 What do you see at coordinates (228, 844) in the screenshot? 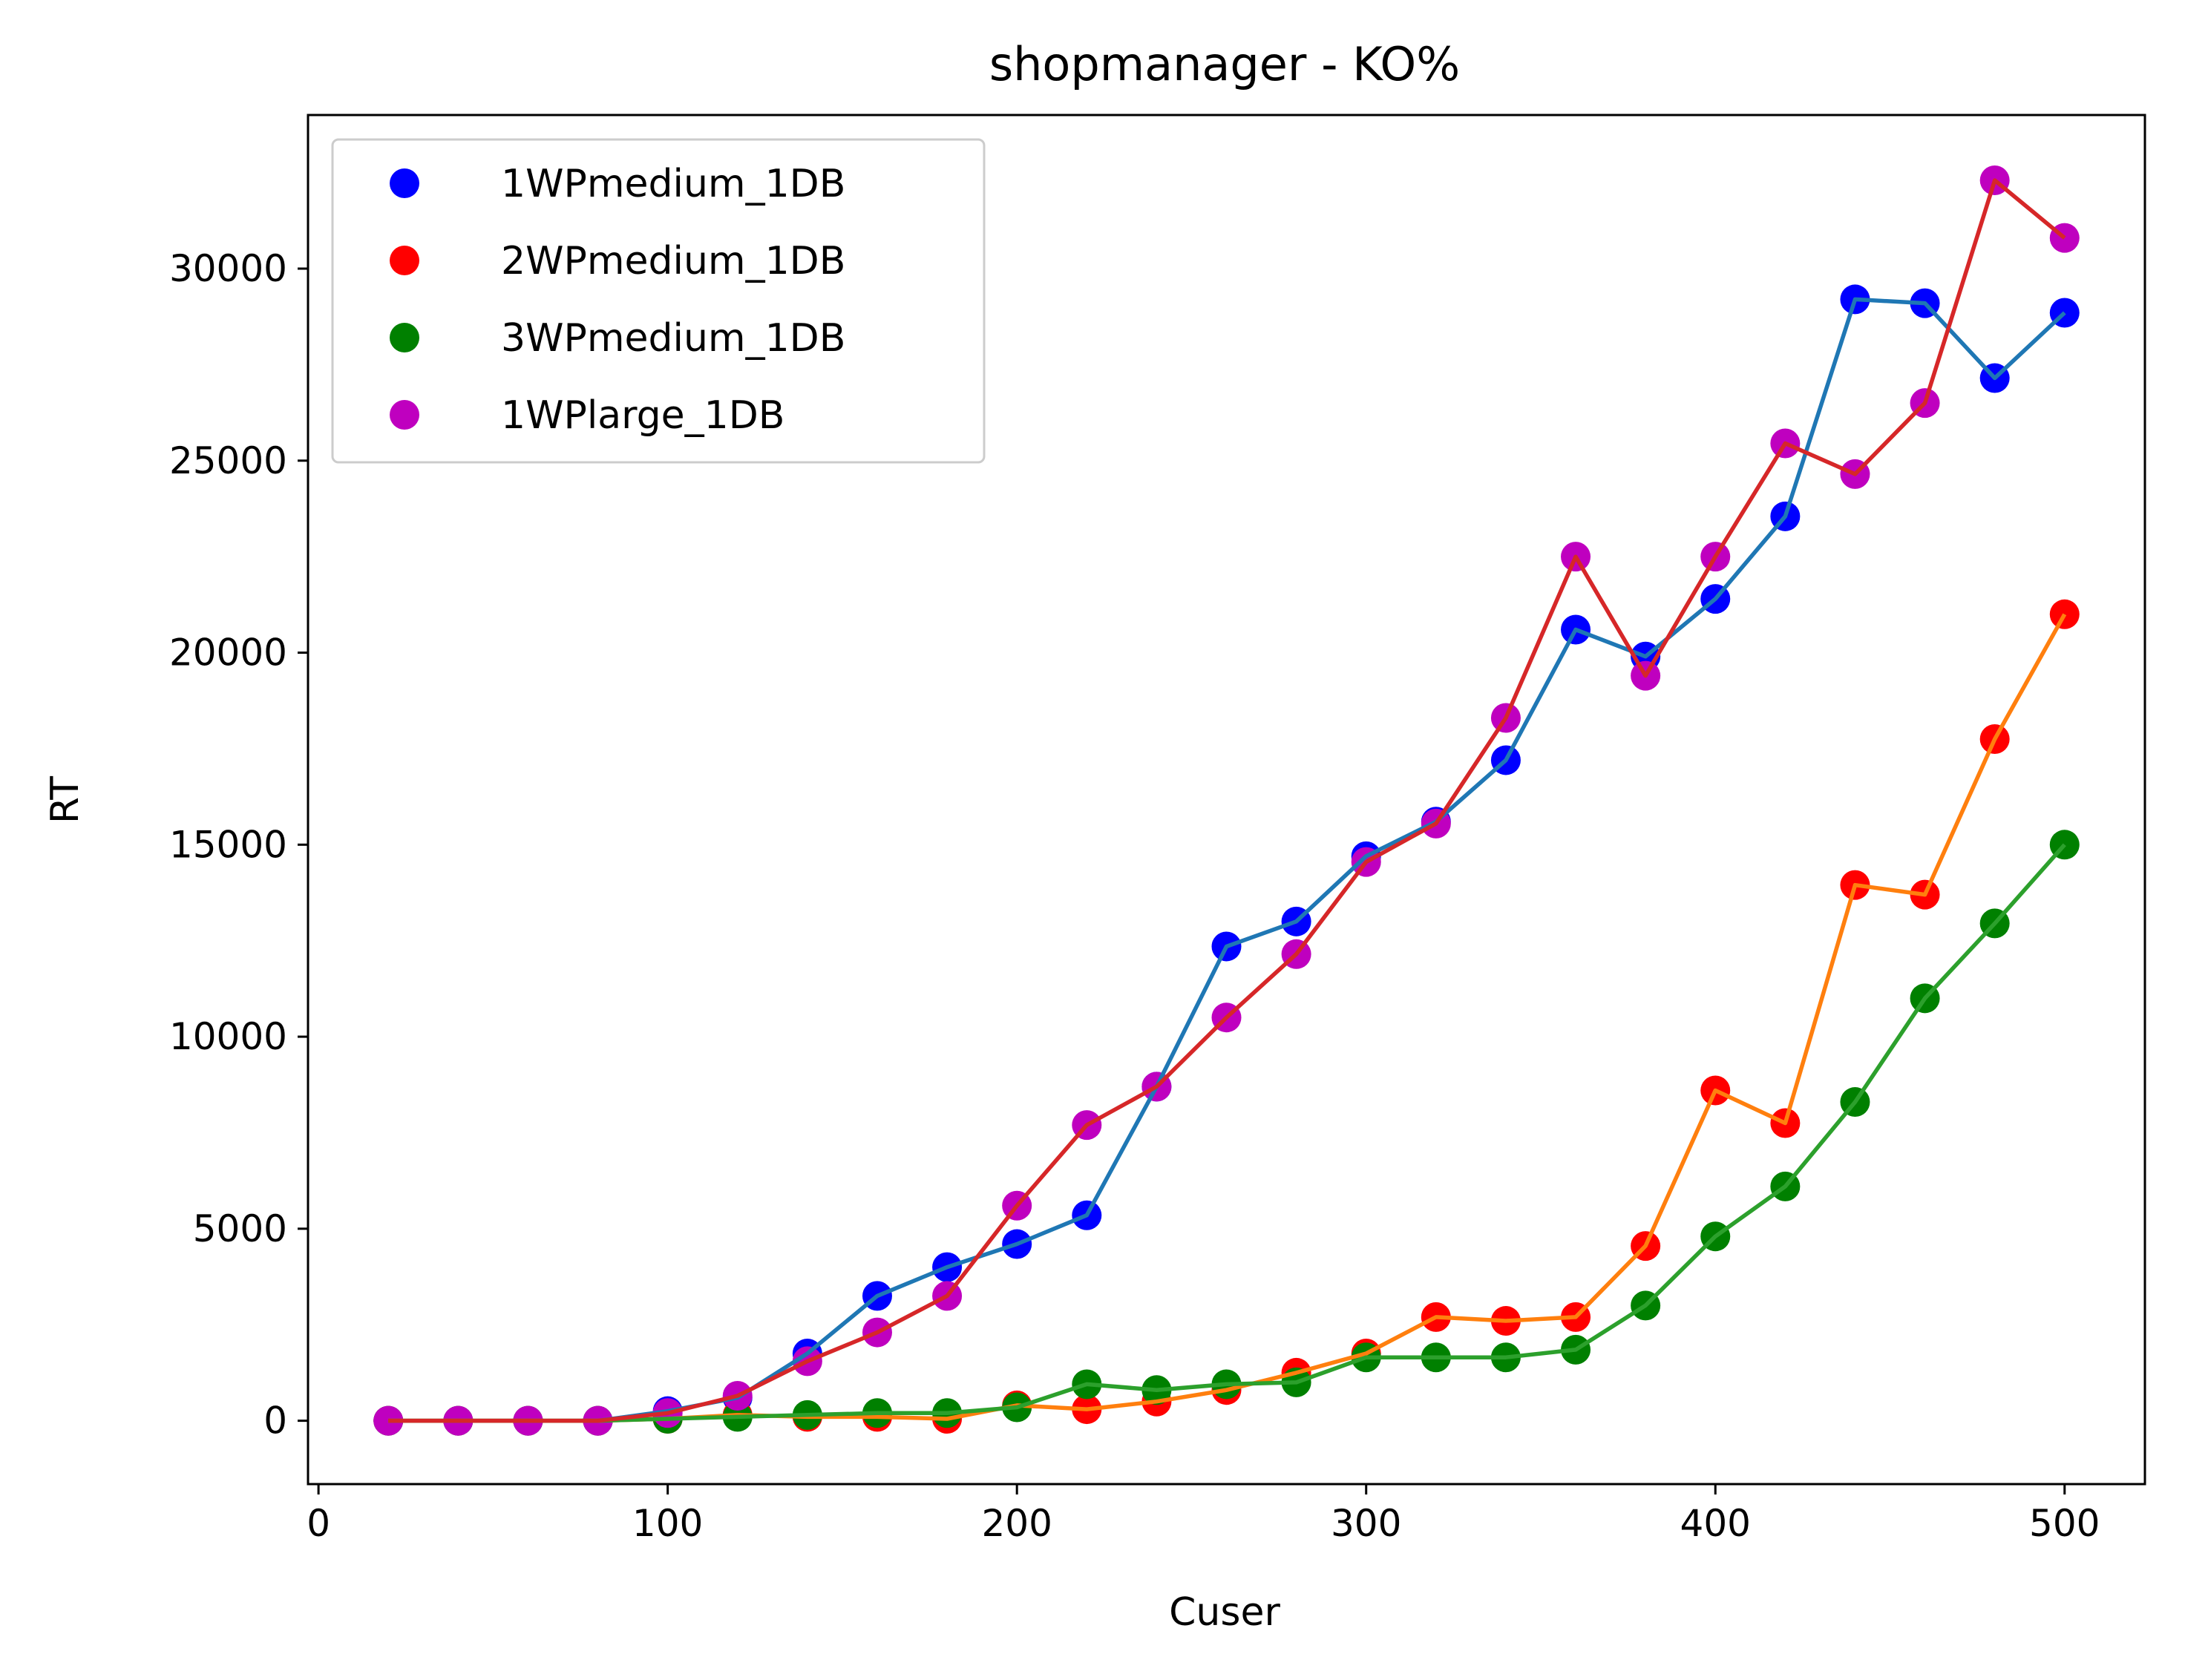
I see `y-tick-label: 15000` at bounding box center [228, 844].